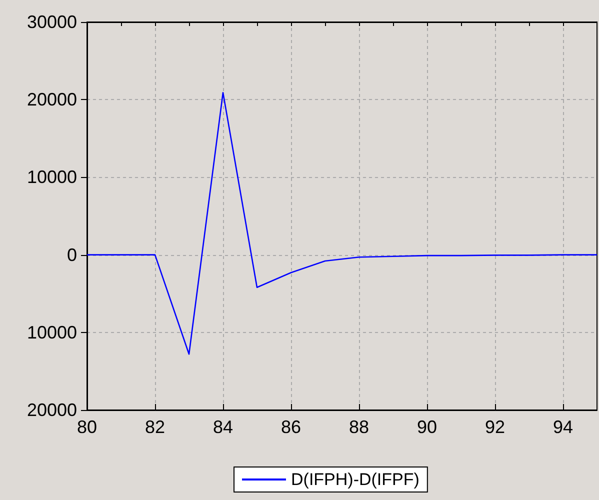  Describe the element at coordinates (495, 427) in the screenshot. I see `x-tick-label: 92` at that location.